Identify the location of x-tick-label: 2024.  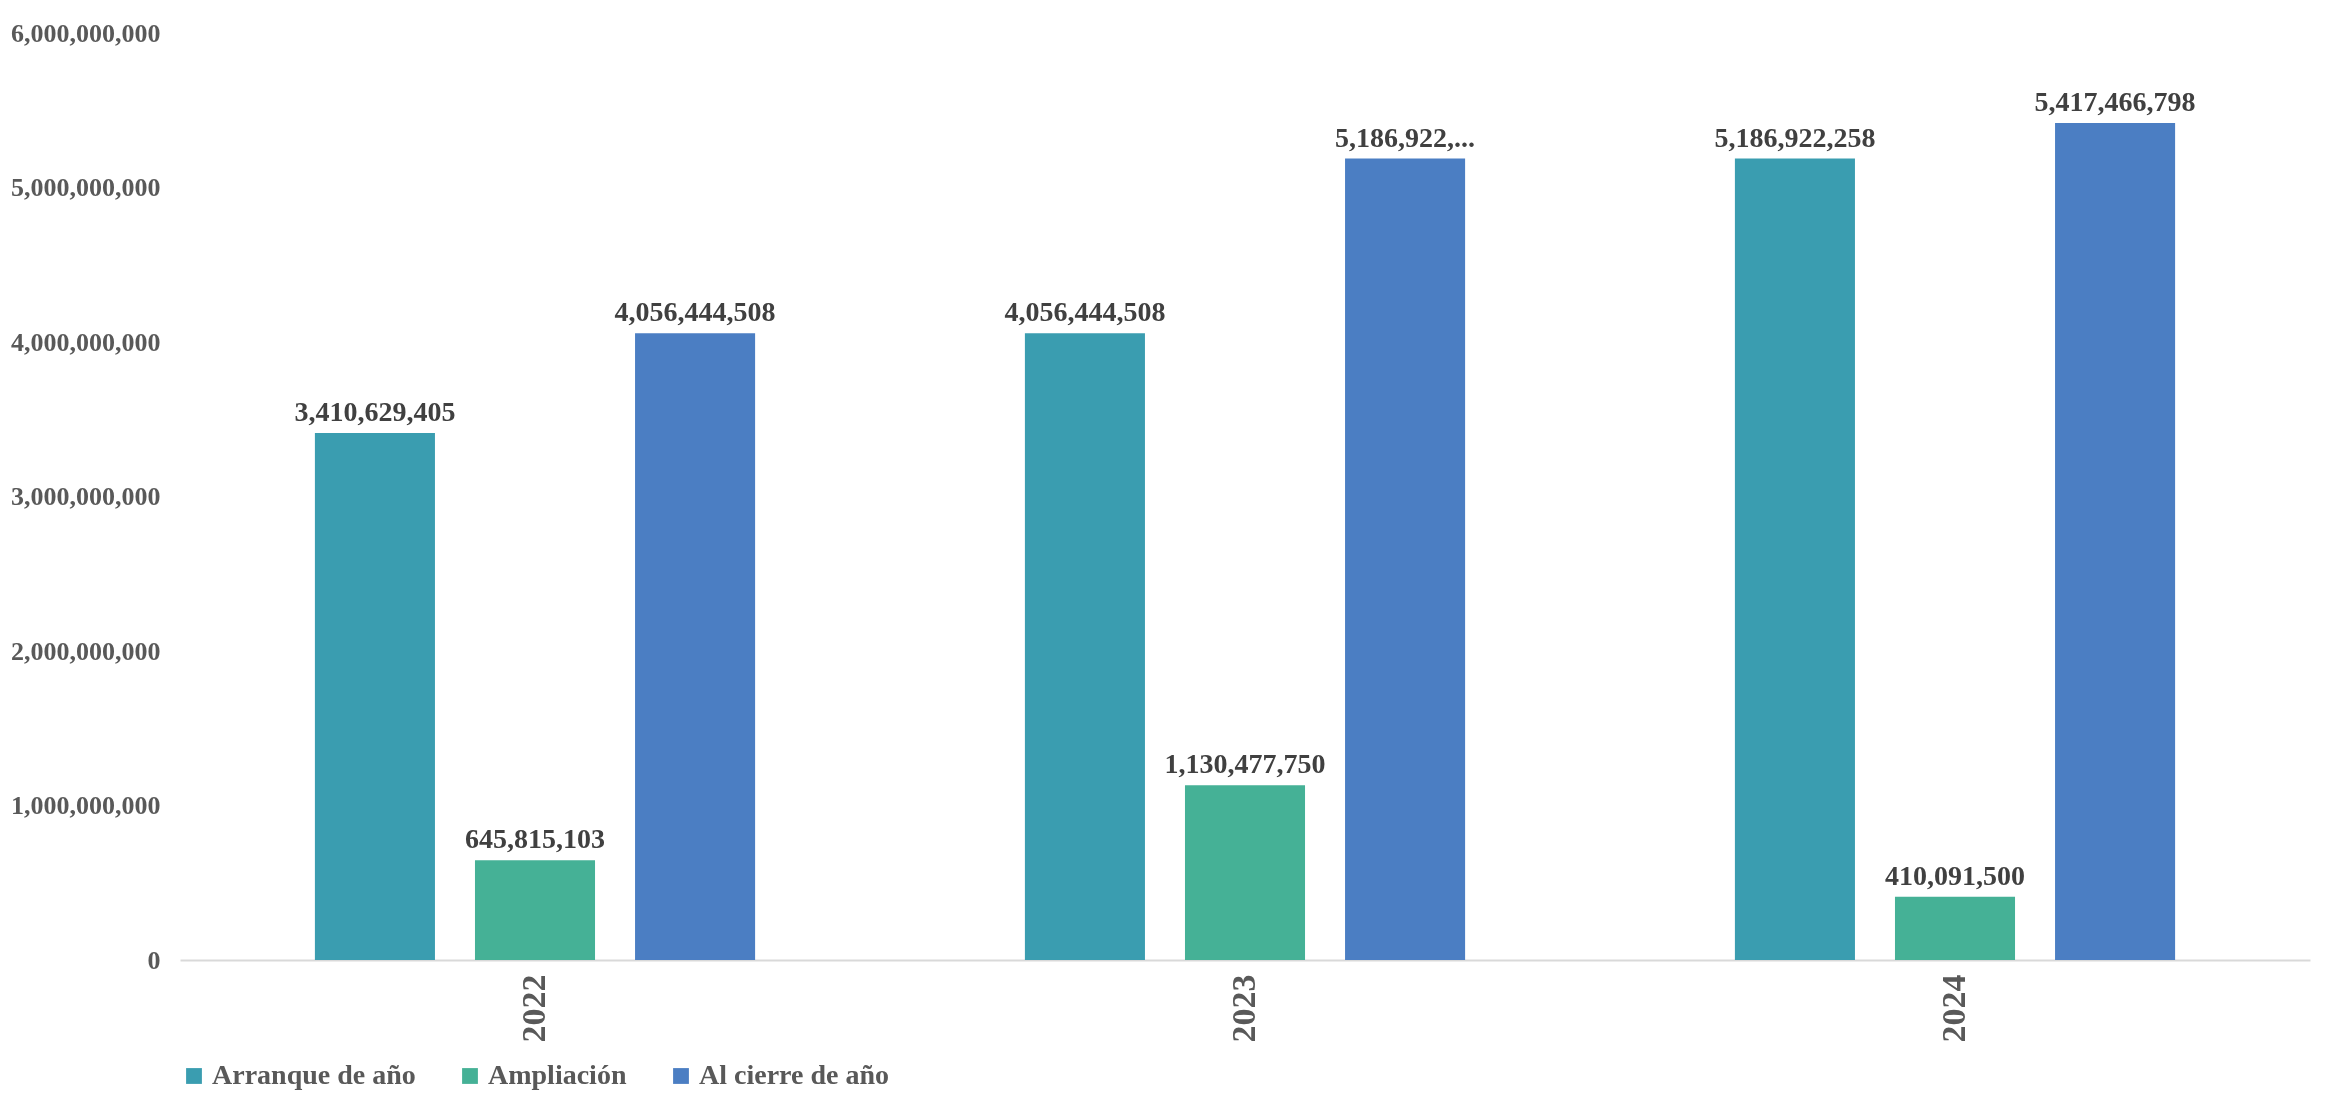
(1953, 1008).